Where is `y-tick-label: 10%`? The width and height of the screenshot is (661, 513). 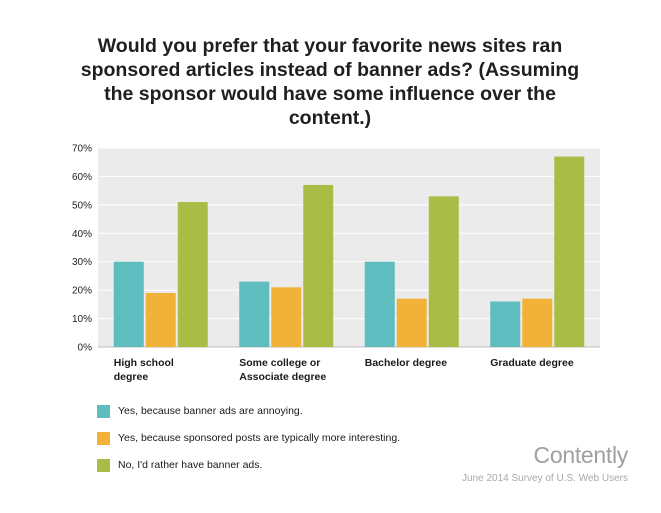
y-tick-label: 10% is located at coordinates (82, 319).